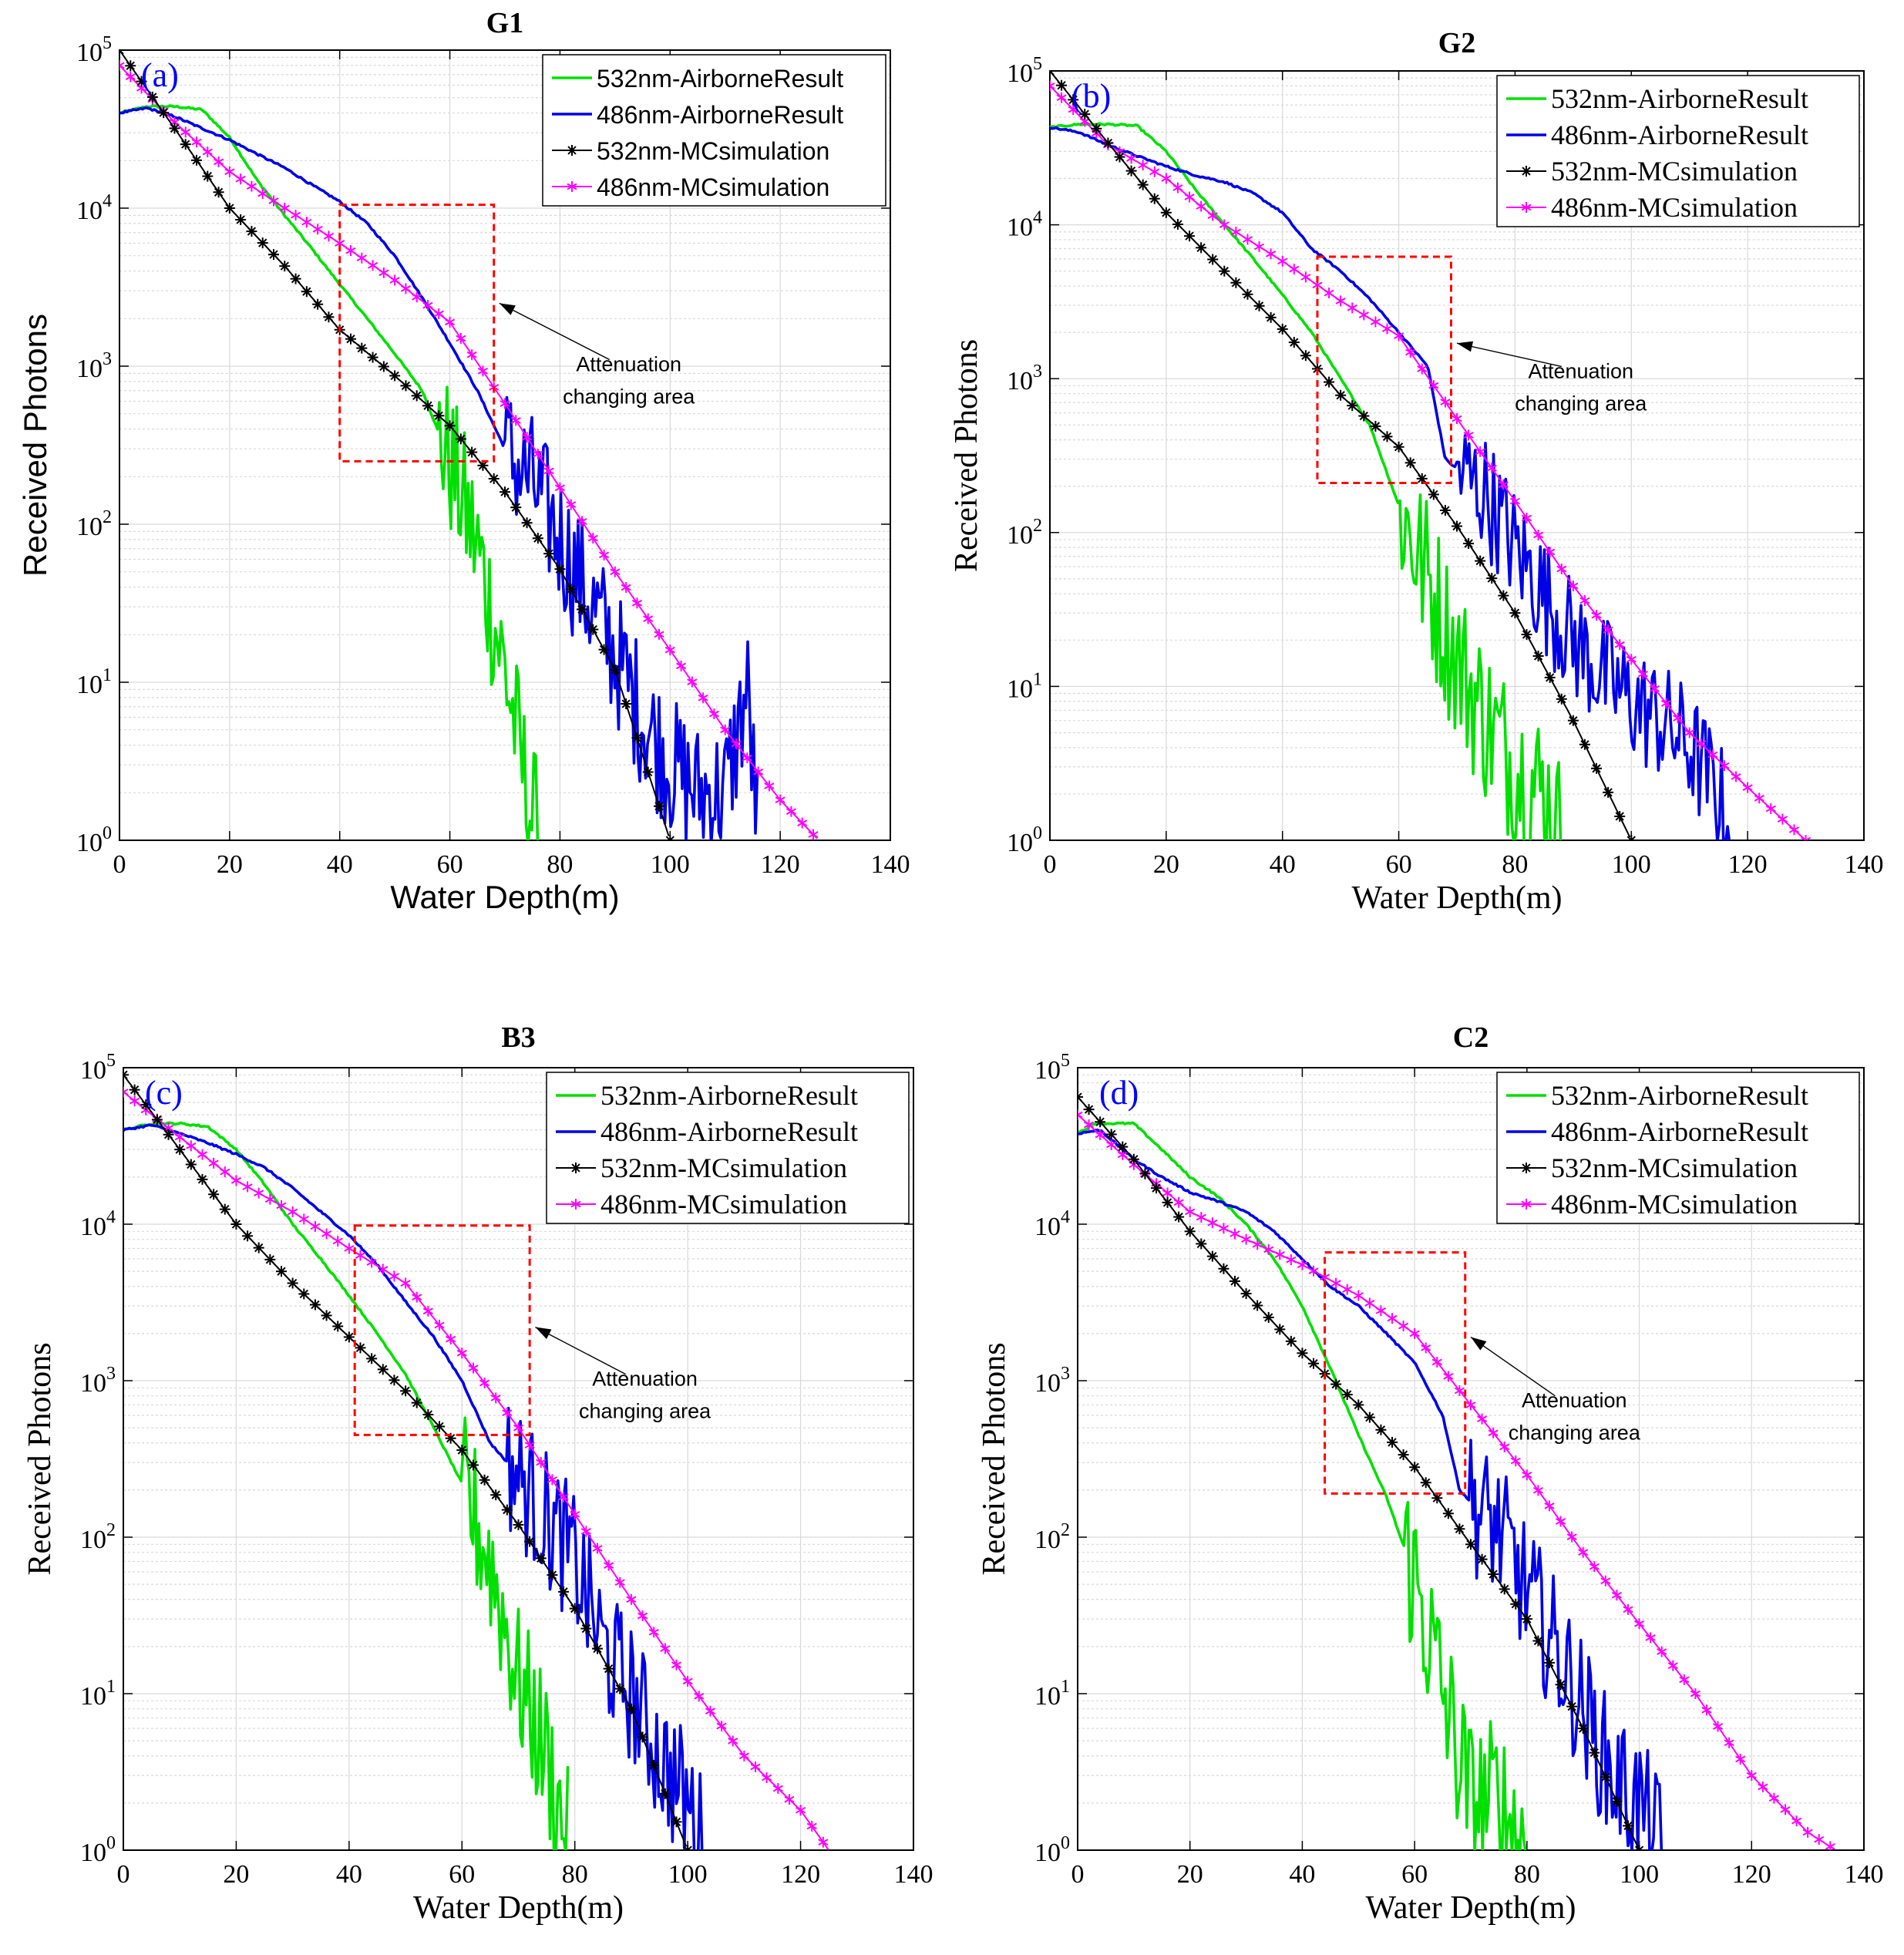 This screenshot has height=1955, width=1904. Describe the element at coordinates (1037, 833) in the screenshot. I see `y-tick-label-exponent: 0` at that location.